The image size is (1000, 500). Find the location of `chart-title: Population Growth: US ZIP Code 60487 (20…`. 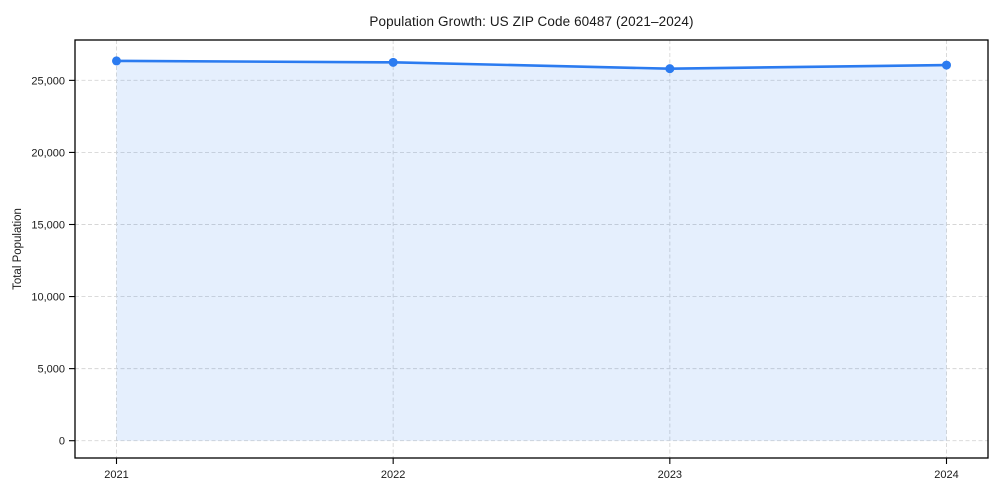

chart-title: Population Growth: US ZIP Code 60487 (20… is located at coordinates (531, 21).